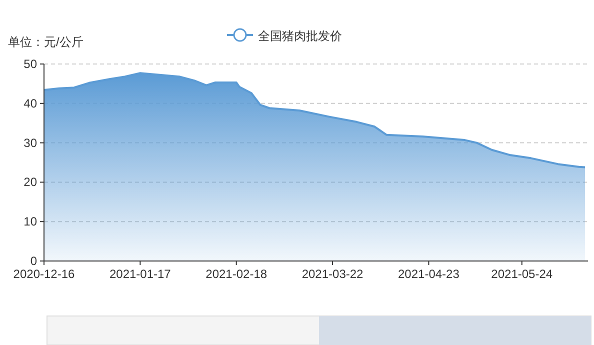 Image resolution: width=594 pixels, height=345 pixels. Describe the element at coordinates (140, 274) in the screenshot. I see `x-tick-label: 2021-01-17` at that location.